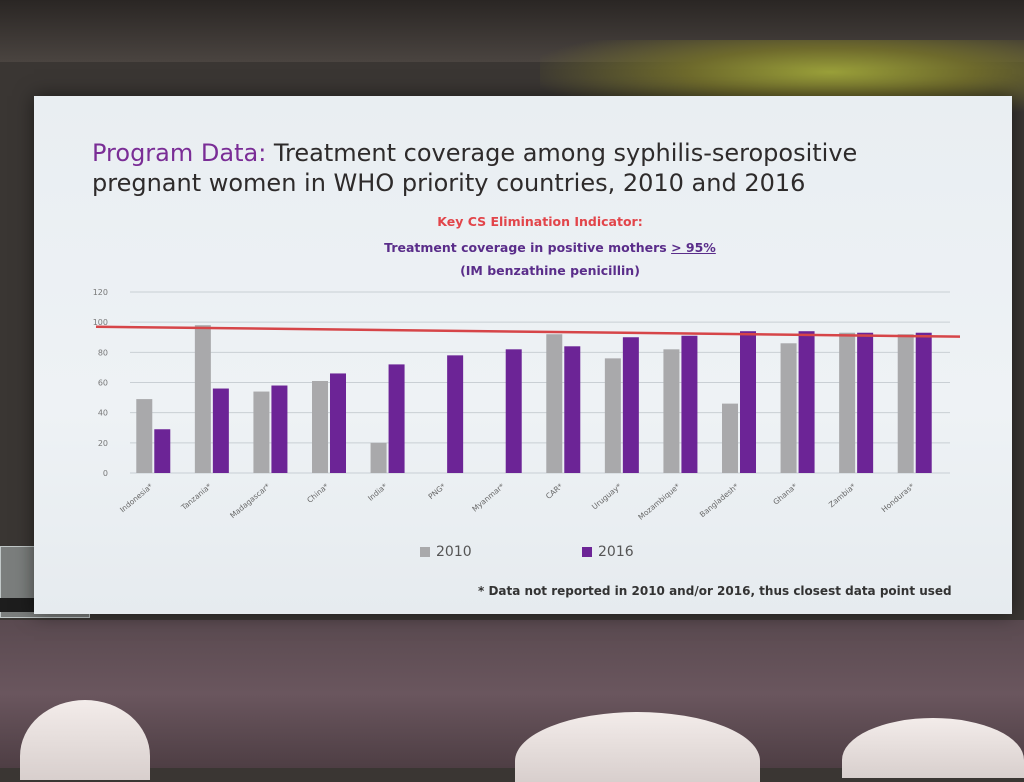 The width and height of the screenshot is (1024, 782). Describe the element at coordinates (85, 740) in the screenshot. I see `stool-left` at that location.